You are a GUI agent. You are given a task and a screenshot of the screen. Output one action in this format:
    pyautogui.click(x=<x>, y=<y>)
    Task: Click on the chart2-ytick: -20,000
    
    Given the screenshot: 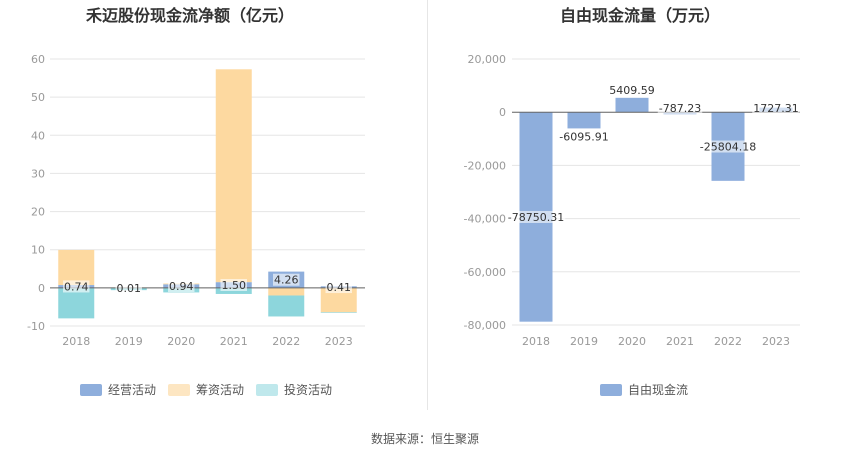 What is the action you would take?
    pyautogui.click(x=485, y=165)
    